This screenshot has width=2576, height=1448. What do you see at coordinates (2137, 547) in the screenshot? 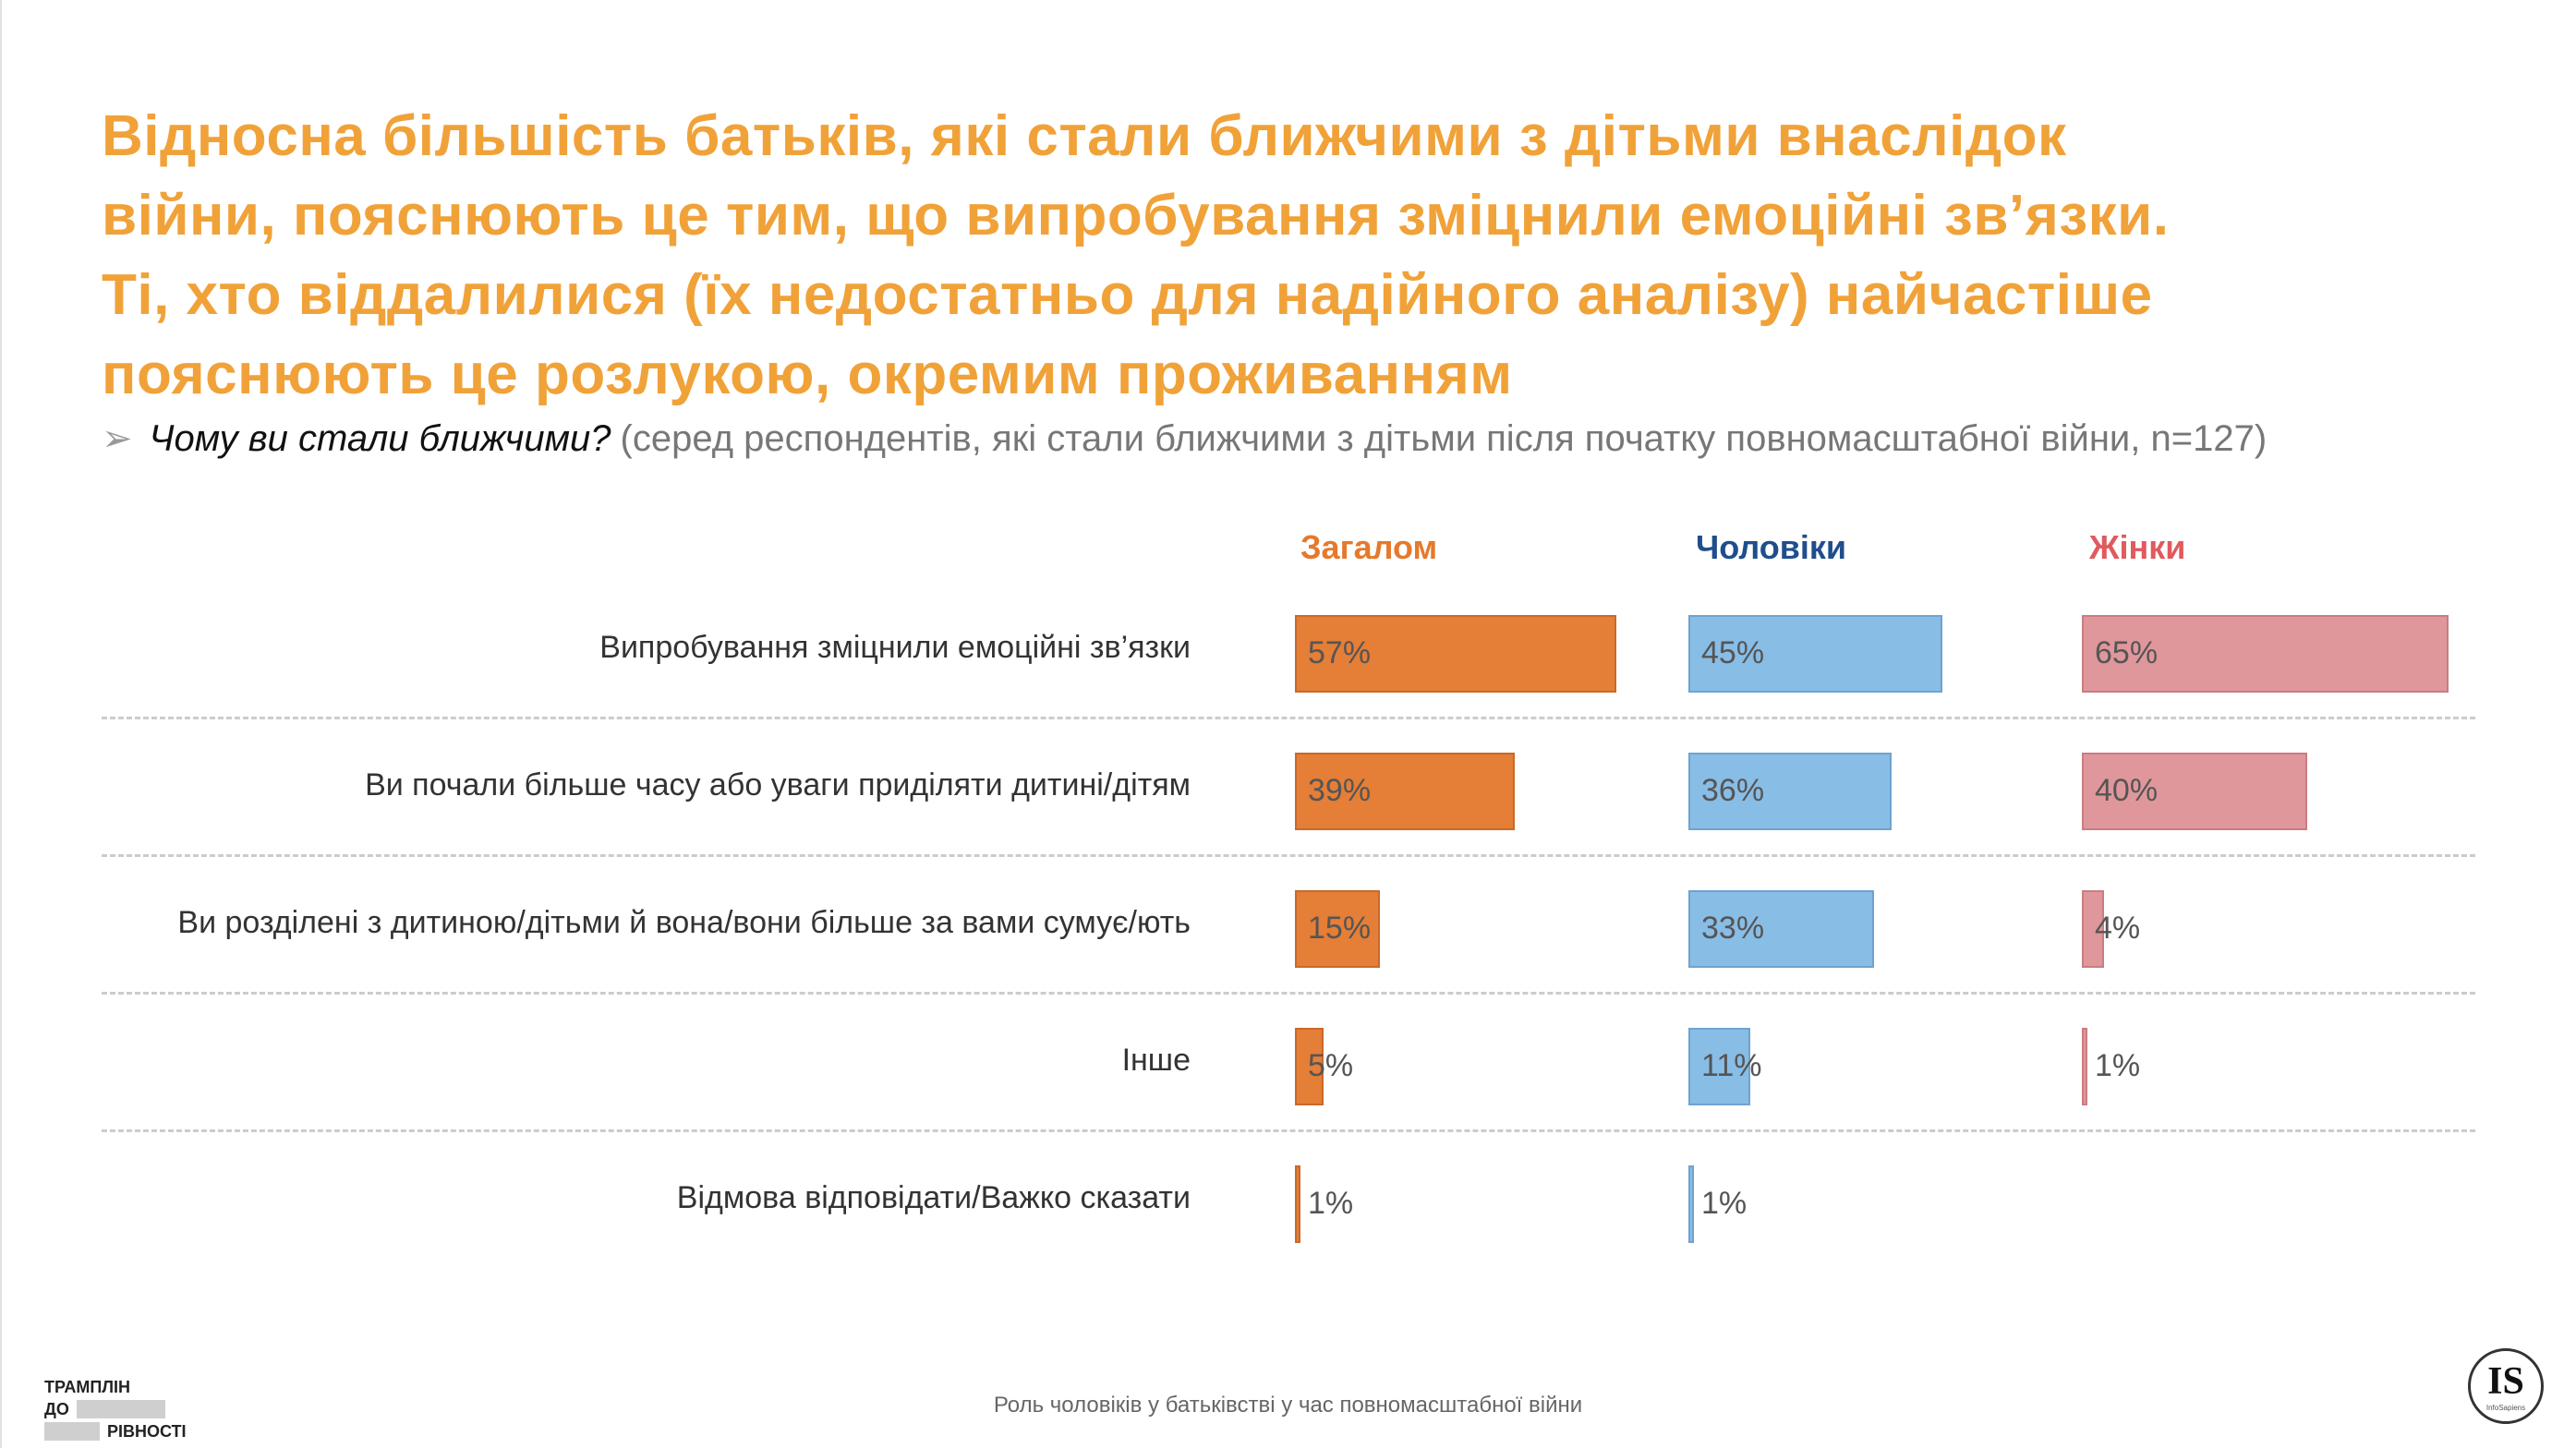
I see `column-header-women: Жінки` at bounding box center [2137, 547].